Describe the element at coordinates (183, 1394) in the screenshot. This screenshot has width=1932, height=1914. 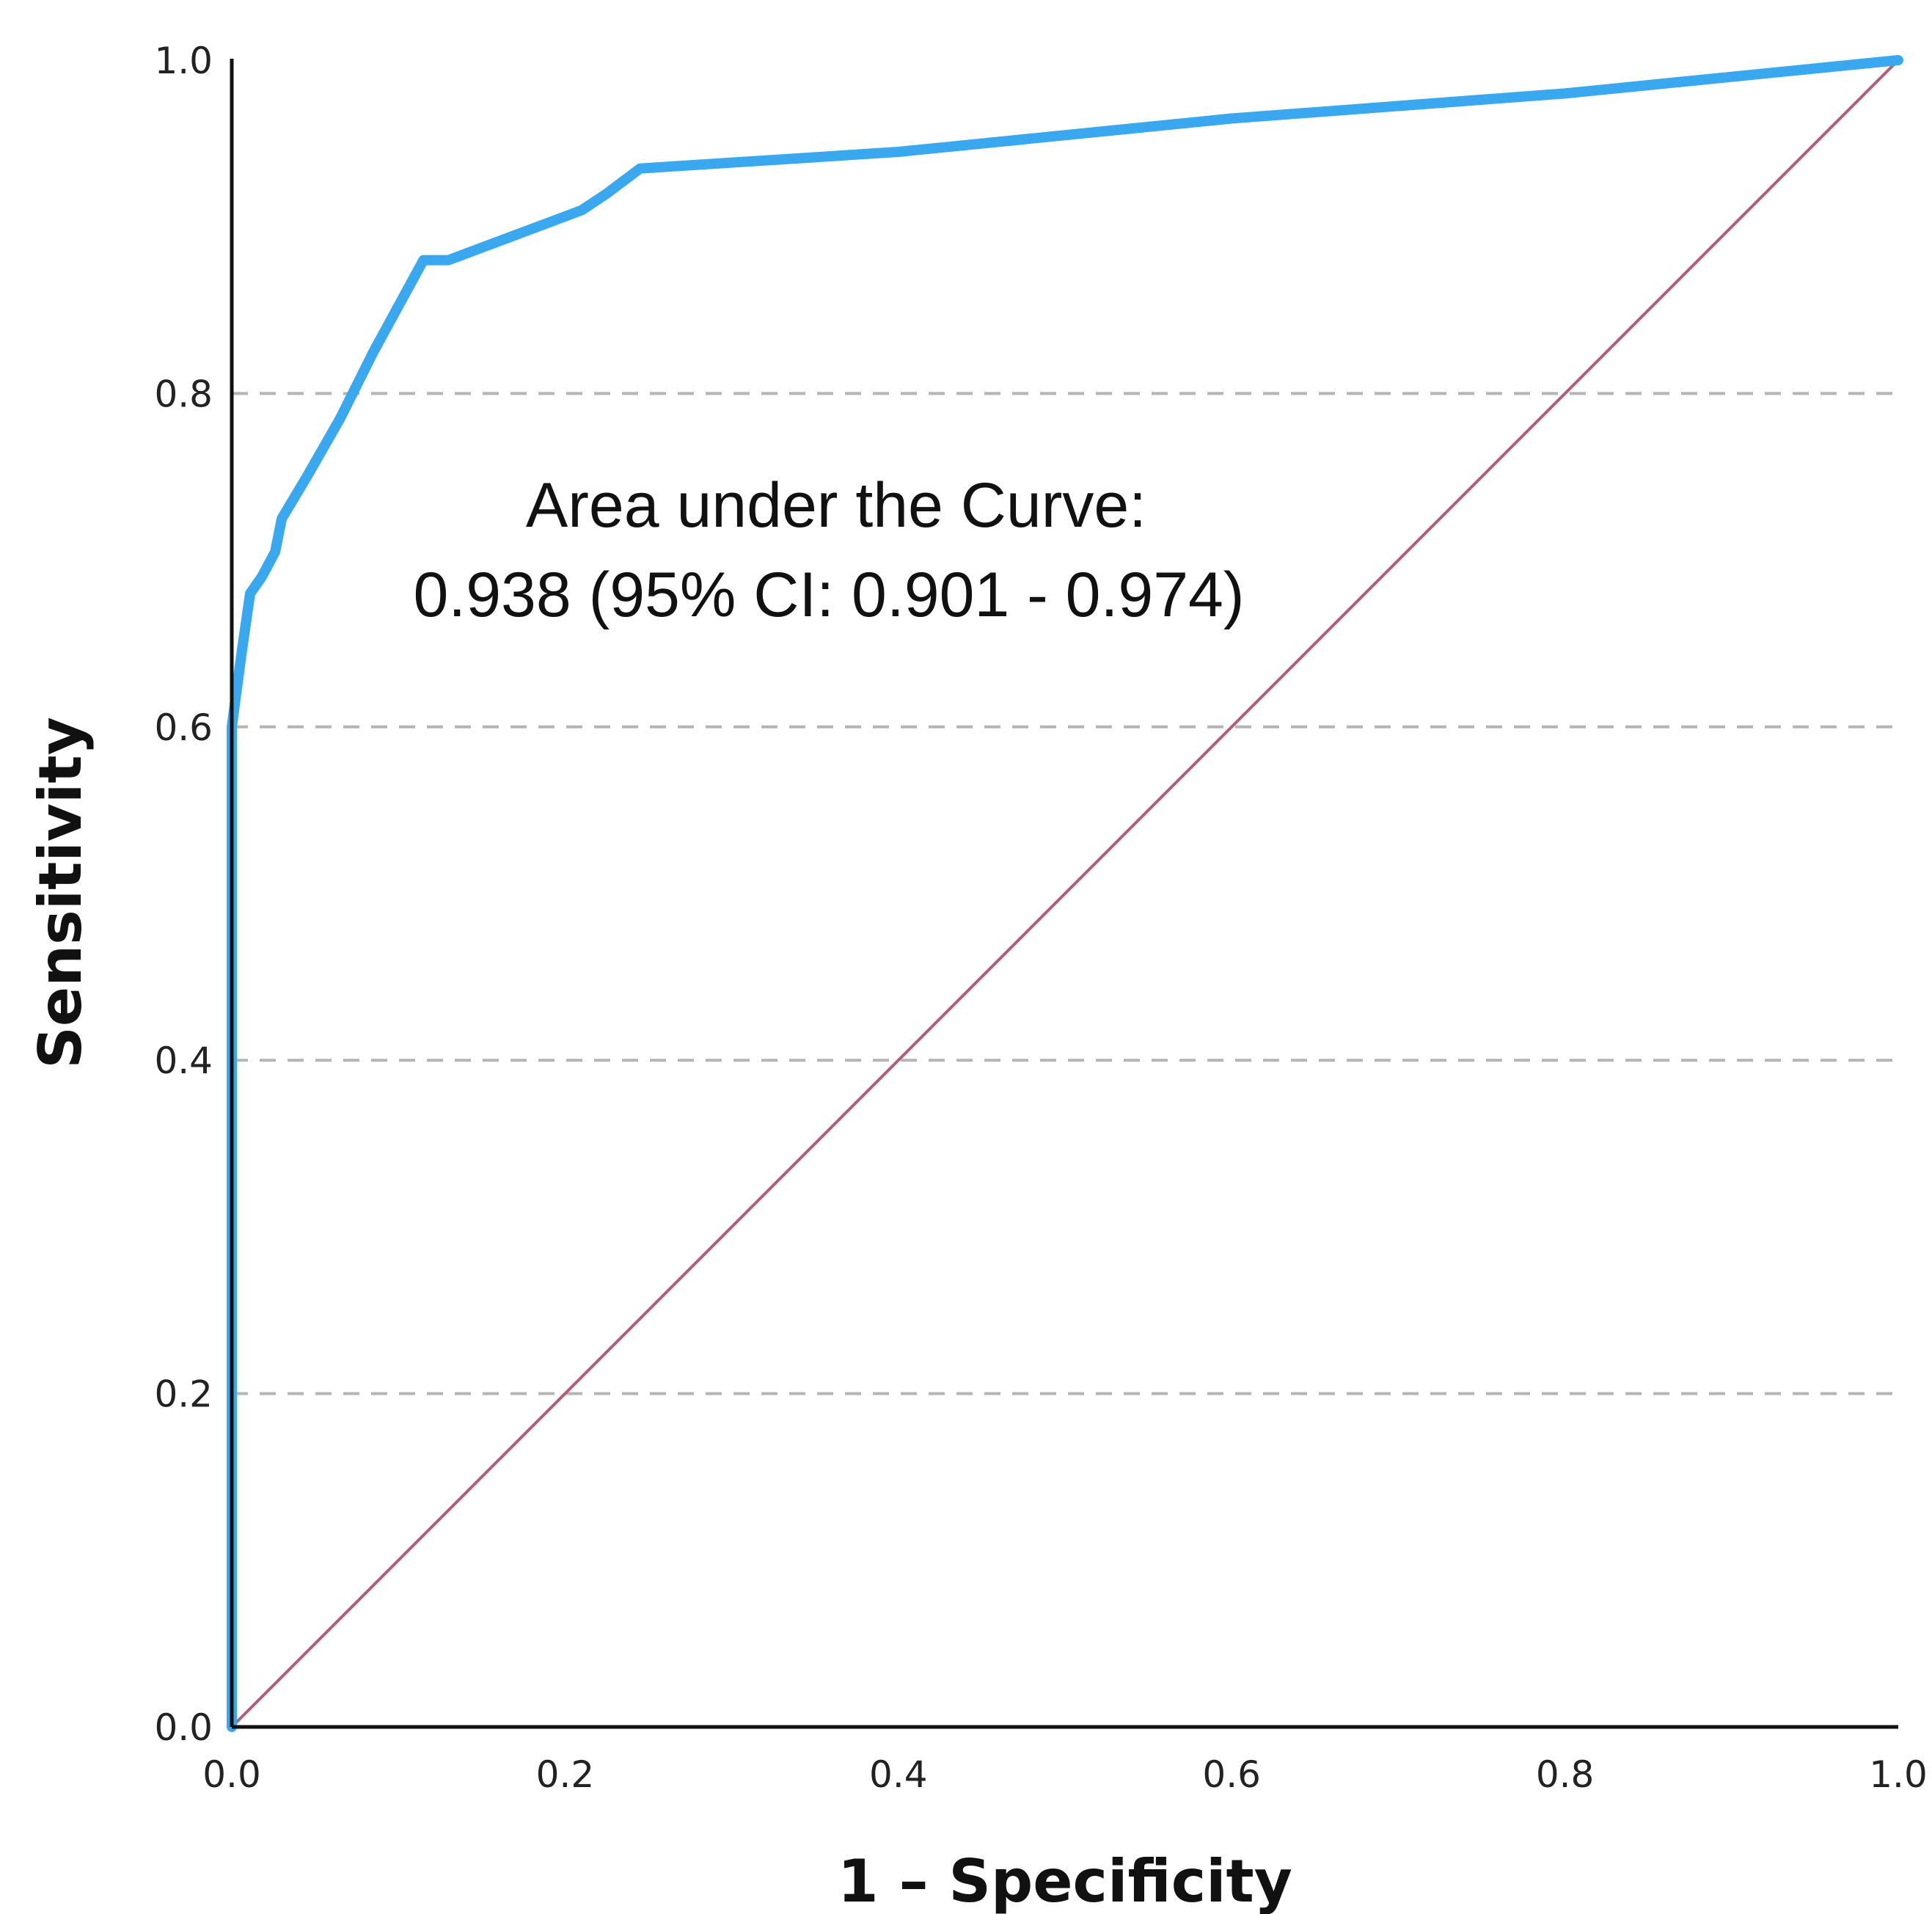
I see `y-tick-label: 0.2` at that location.